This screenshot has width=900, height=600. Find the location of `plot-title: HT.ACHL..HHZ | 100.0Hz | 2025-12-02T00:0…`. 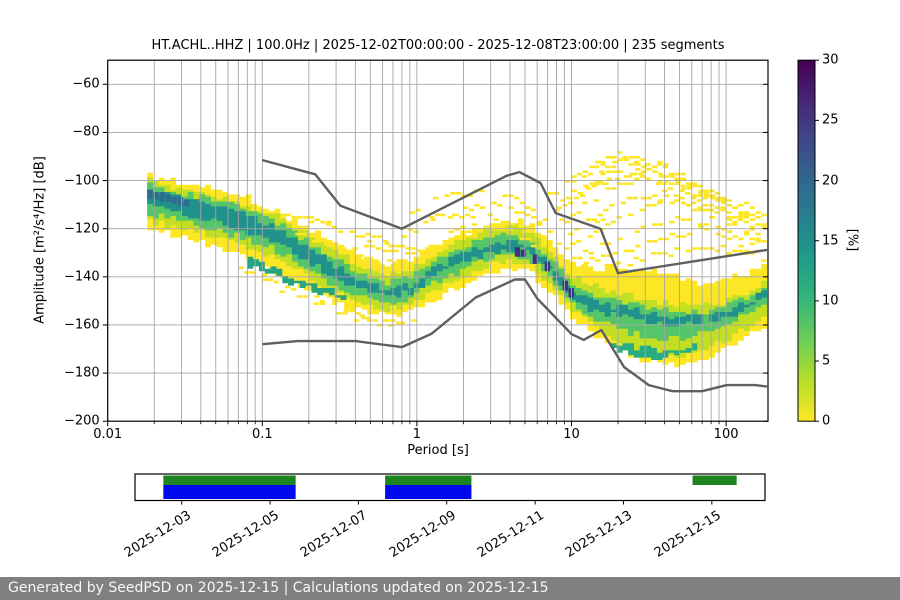

plot-title: HT.ACHL..HHZ | 100.0Hz | 2025-12-02T00:0… is located at coordinates (438, 45).